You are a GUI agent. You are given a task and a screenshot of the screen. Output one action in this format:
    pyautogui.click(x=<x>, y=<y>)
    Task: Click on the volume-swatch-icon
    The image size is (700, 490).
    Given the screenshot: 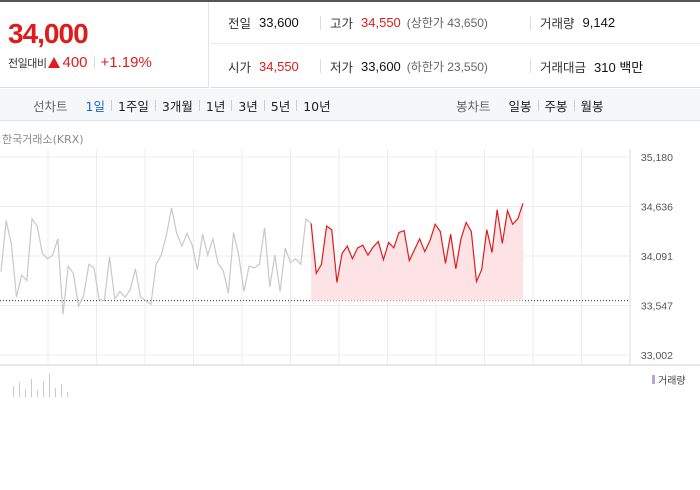 What is the action you would take?
    pyautogui.click(x=653, y=379)
    